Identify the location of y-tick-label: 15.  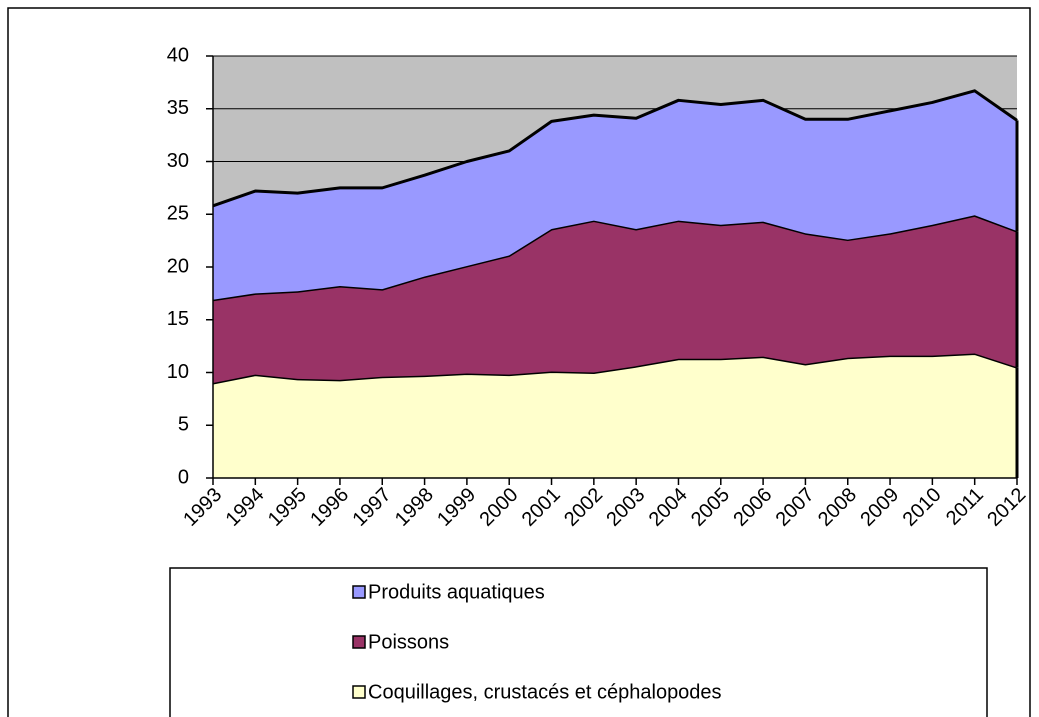
(178, 319).